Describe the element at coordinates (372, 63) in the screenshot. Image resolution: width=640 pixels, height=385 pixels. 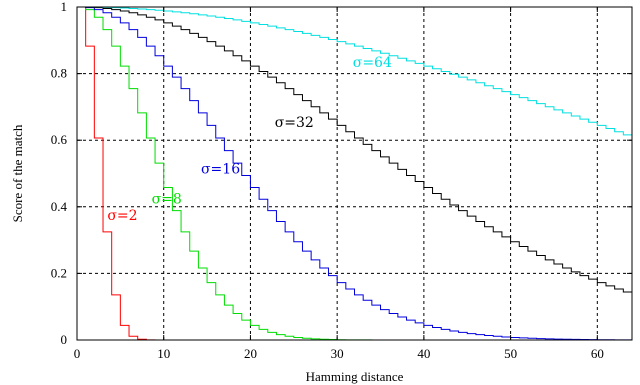
I see `series-label-sigma-64: σ=64` at that location.